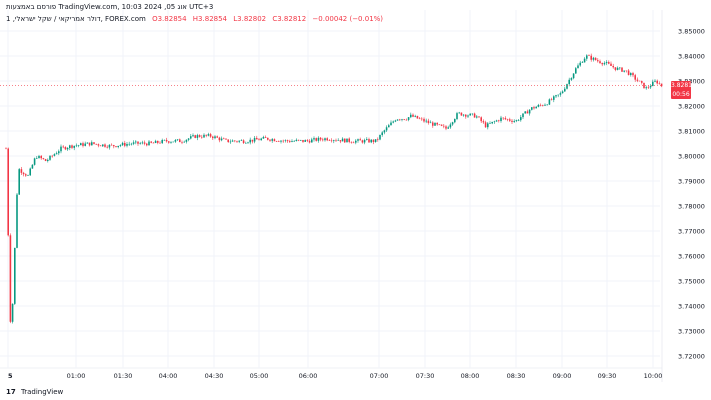 This screenshot has height=400, width=711. What do you see at coordinates (11, 392) in the screenshot?
I see `tradingview-logo-icon: 17` at bounding box center [11, 392].